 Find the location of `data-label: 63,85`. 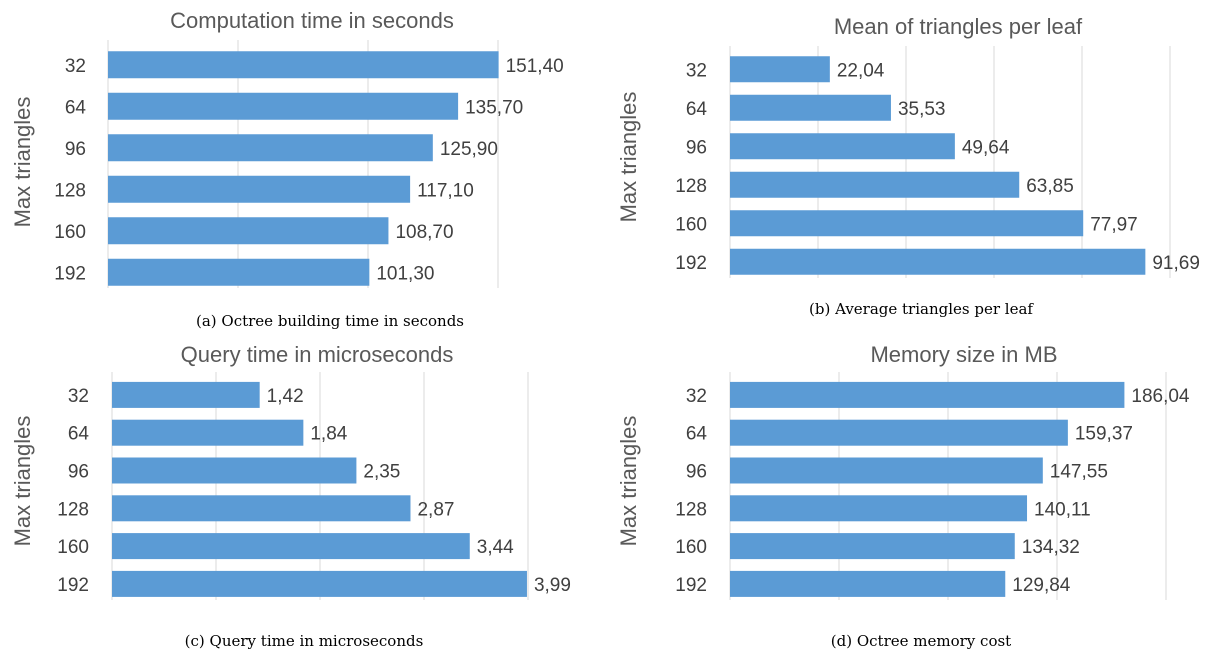

data-label: 63,85 is located at coordinates (1050, 186).